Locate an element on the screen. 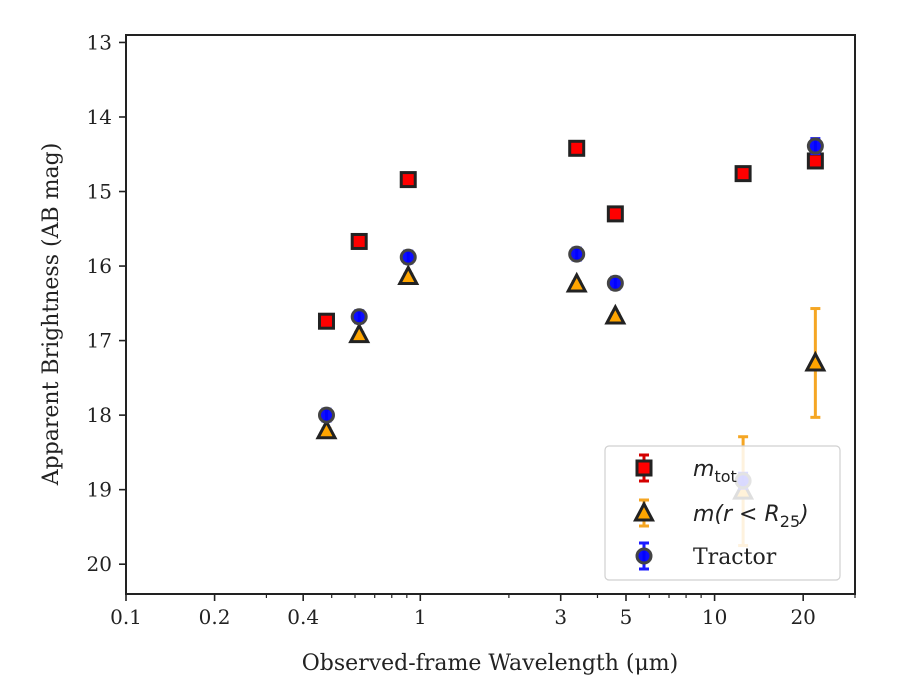  y-tick-label: 17 is located at coordinates (99, 341).